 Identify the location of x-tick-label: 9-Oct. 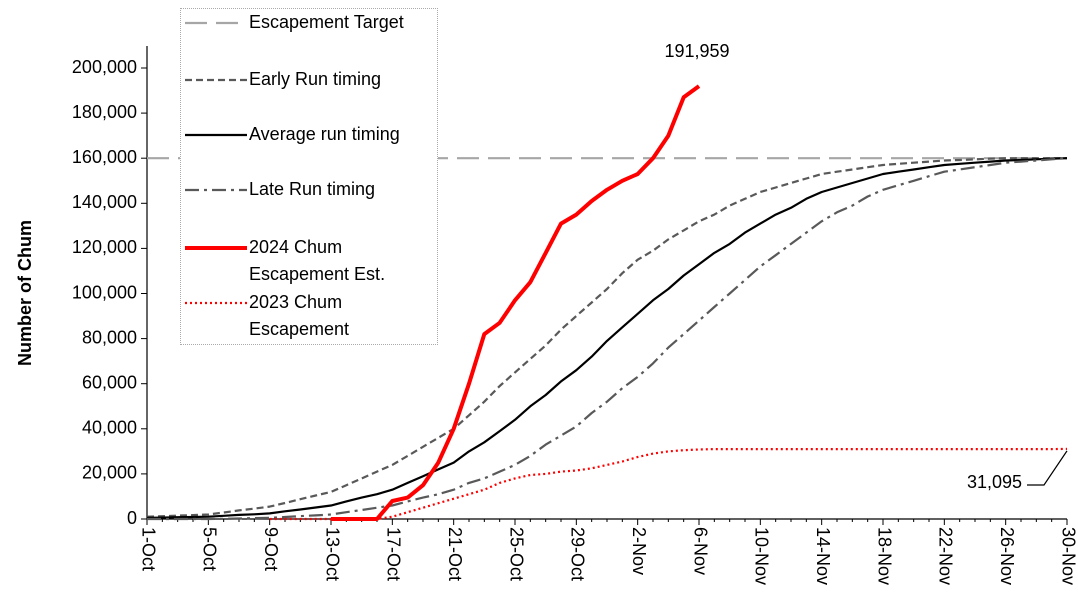
(271, 549).